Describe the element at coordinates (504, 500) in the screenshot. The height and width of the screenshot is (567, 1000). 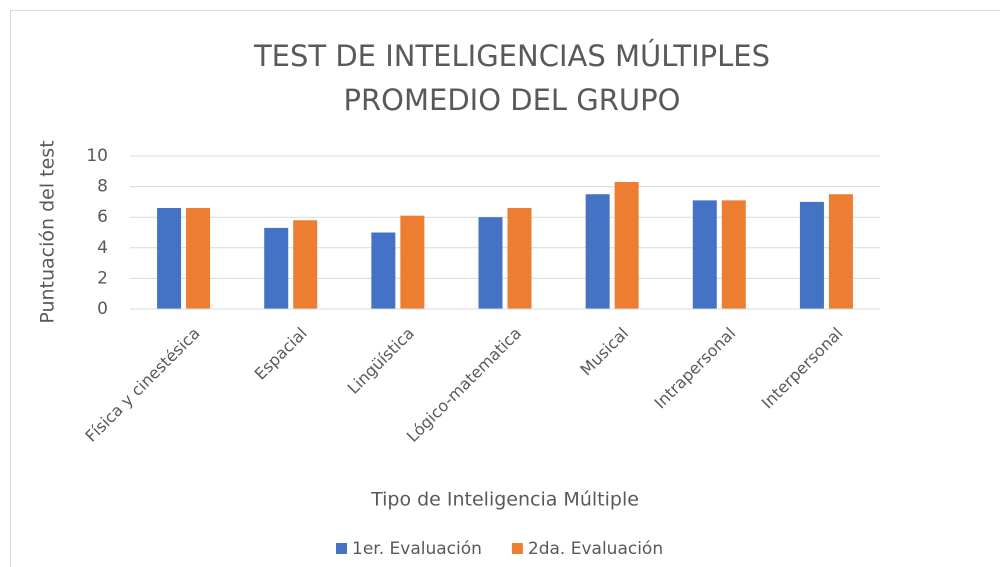
I see `x-axis-title: Tipo de Inteligencia Múltiple` at that location.